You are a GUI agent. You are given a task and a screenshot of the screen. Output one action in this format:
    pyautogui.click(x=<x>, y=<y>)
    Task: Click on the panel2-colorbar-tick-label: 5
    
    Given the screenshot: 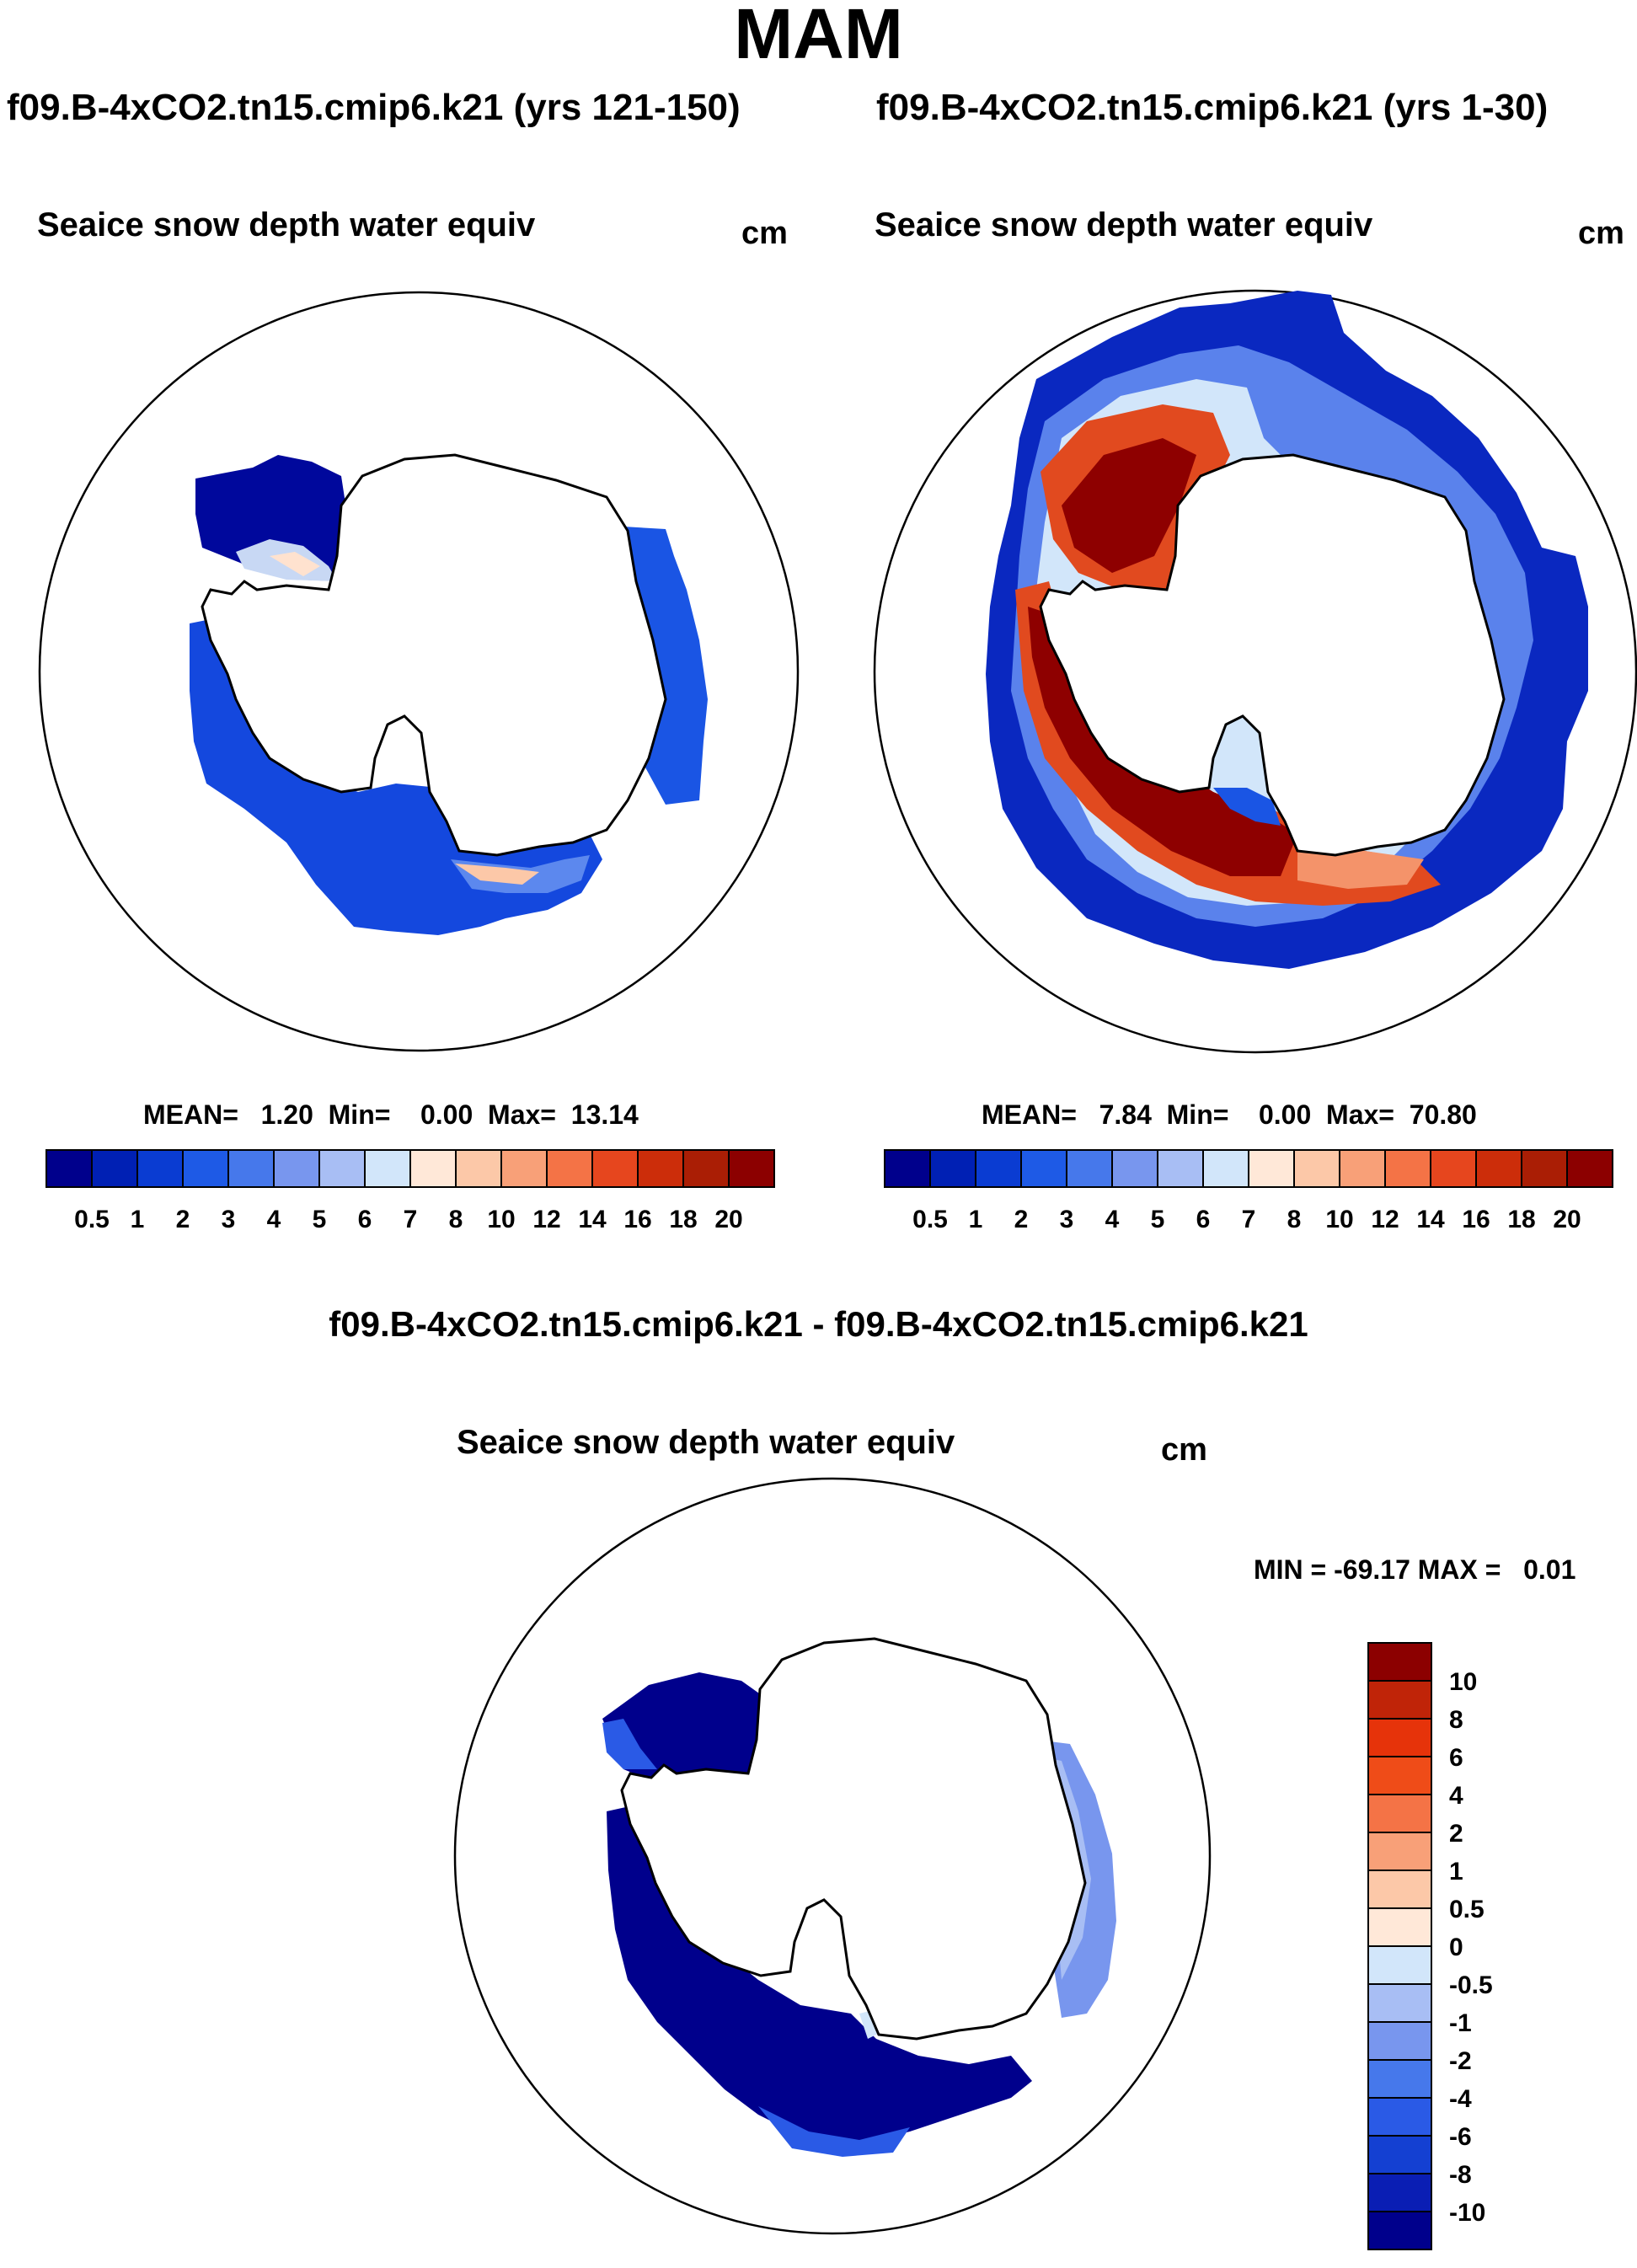 What is the action you would take?
    pyautogui.click(x=1158, y=1220)
    